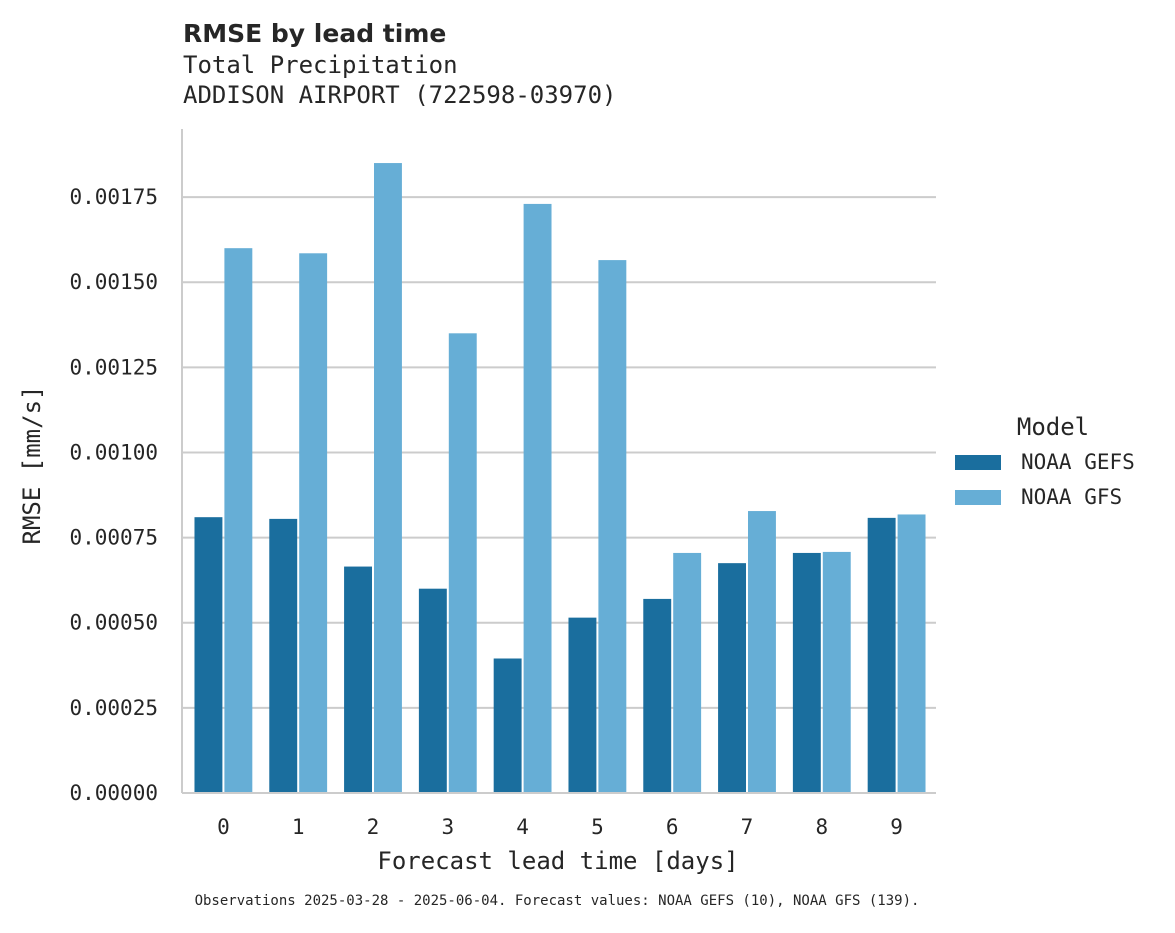  Describe the element at coordinates (113, 793) in the screenshot. I see `y-tick-label: 0.00000` at that location.